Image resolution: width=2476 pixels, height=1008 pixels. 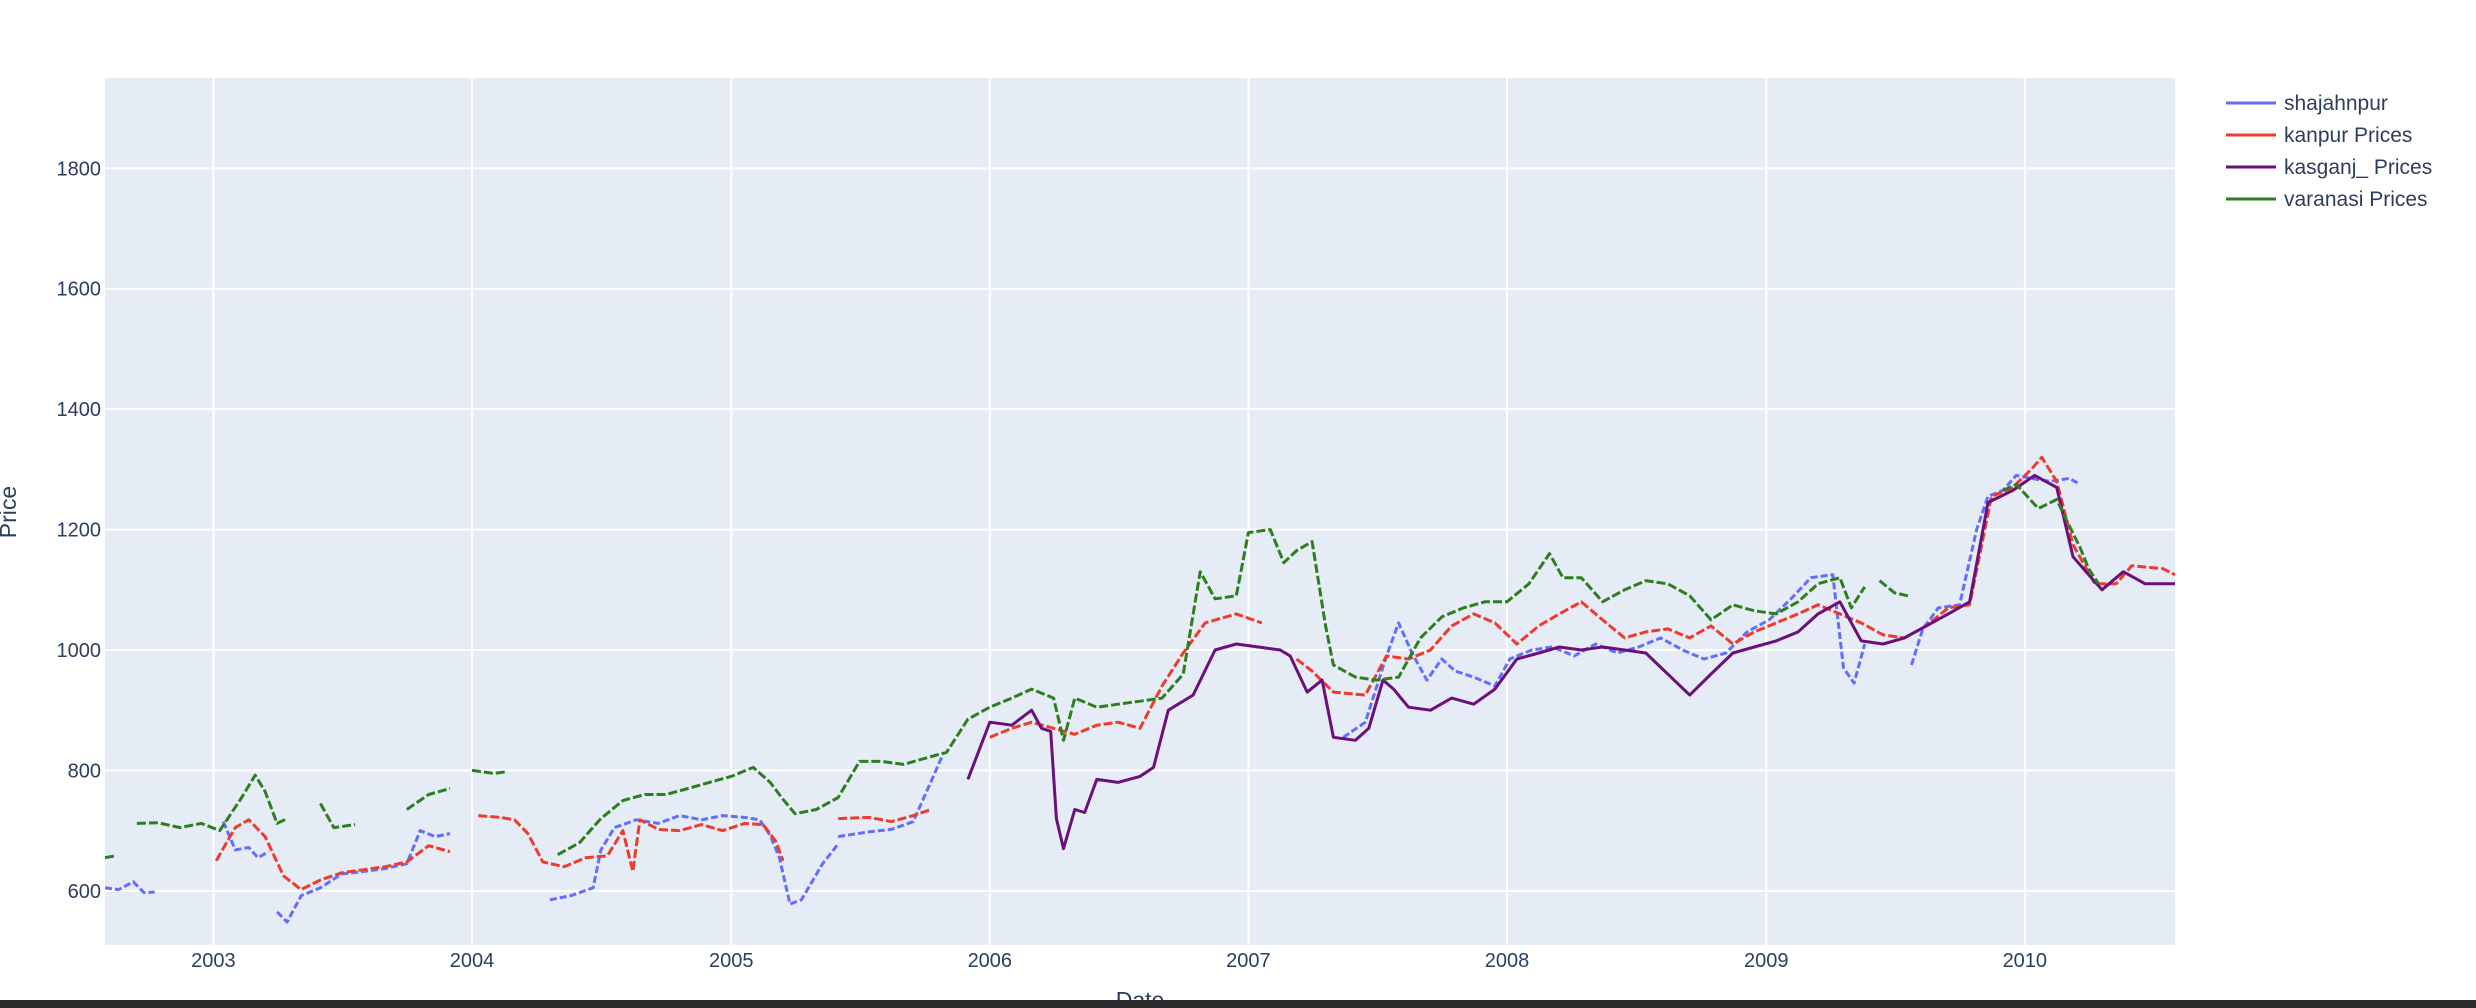 I want to click on legend-label: shajahnpur, so click(x=2336, y=103).